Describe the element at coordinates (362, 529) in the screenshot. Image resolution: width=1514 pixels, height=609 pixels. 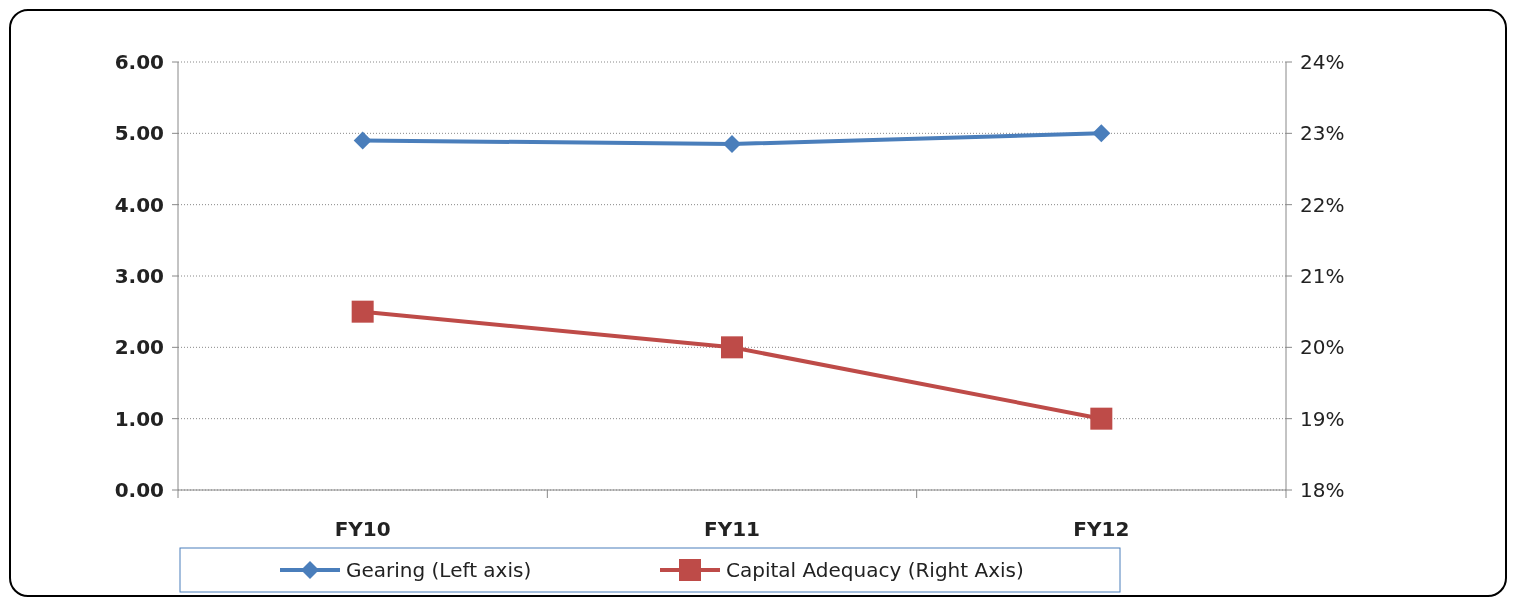
I see `x-tick-label: FY10` at that location.